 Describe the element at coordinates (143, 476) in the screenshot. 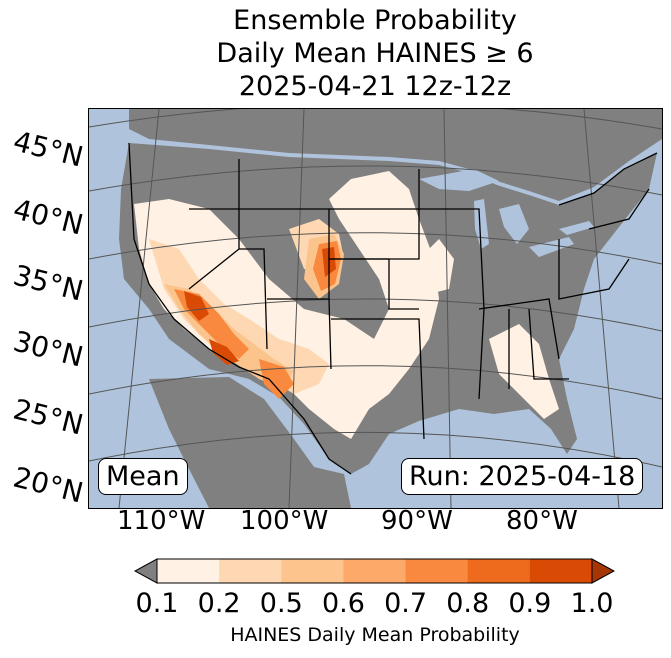

I see `mean-badge: Mean` at that location.